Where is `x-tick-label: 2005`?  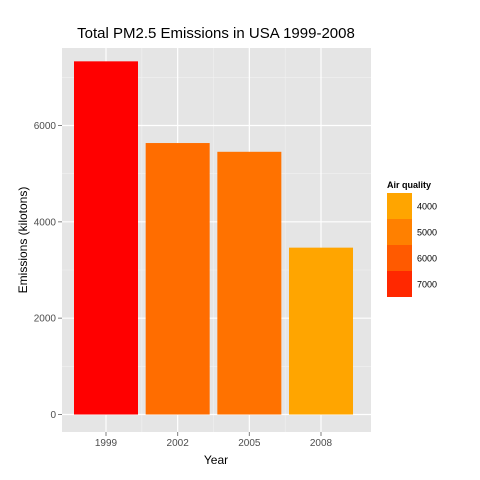 x-tick-label: 2005 is located at coordinates (249, 443).